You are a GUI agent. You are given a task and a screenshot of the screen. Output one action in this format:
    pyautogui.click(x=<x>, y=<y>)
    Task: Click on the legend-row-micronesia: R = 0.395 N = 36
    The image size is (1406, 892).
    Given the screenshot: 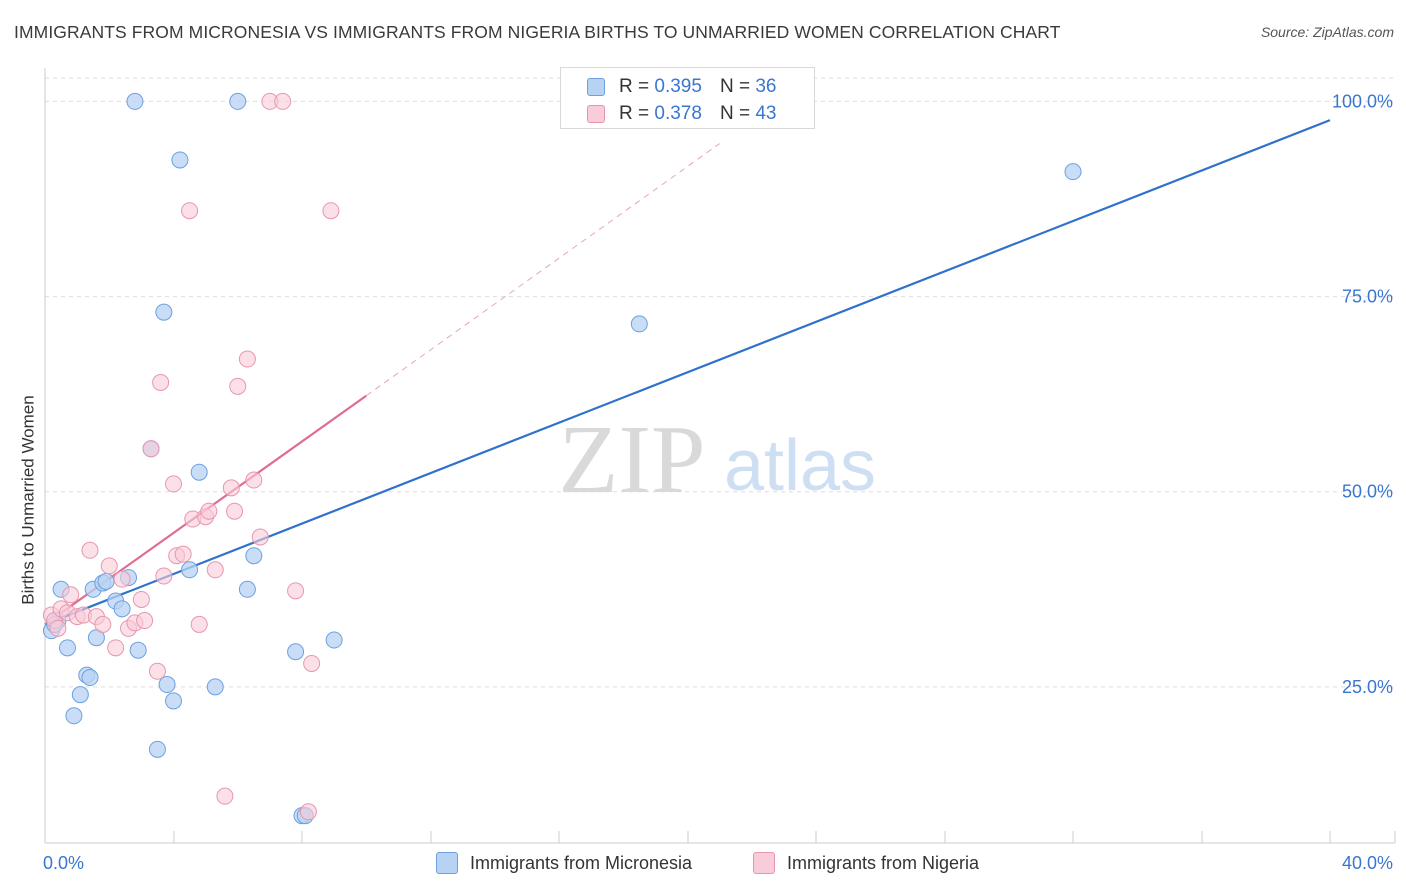 What is the action you would take?
    pyautogui.click(x=681, y=87)
    